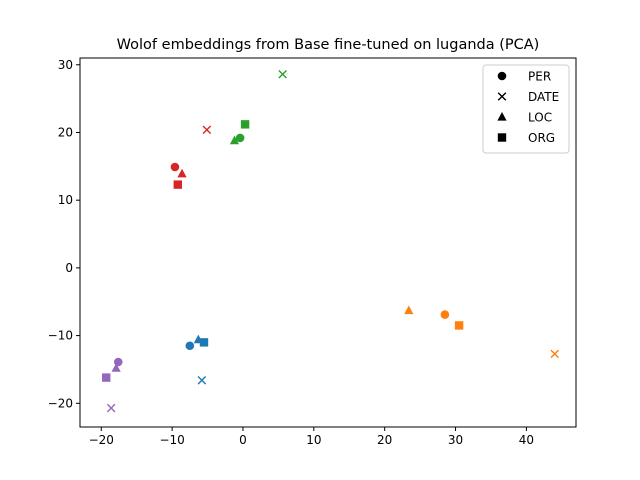 Image resolution: width=640 pixels, height=480 pixels. Describe the element at coordinates (526, 440) in the screenshot. I see `x-tick-label: 40` at that location.